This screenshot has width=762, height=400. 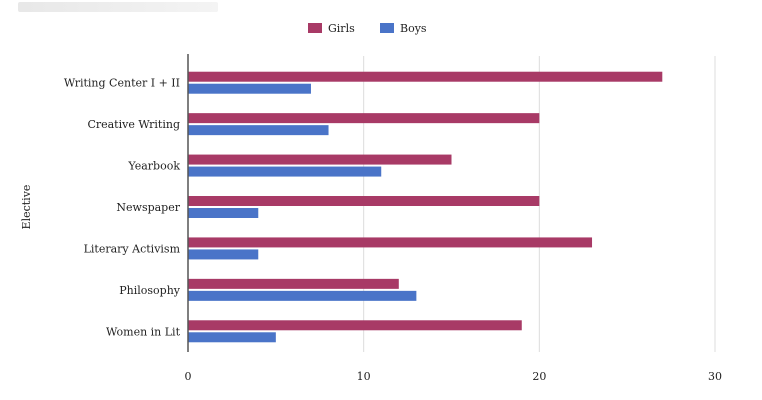 What do you see at coordinates (153, 166) in the screenshot?
I see `category-label: Yearbook` at bounding box center [153, 166].